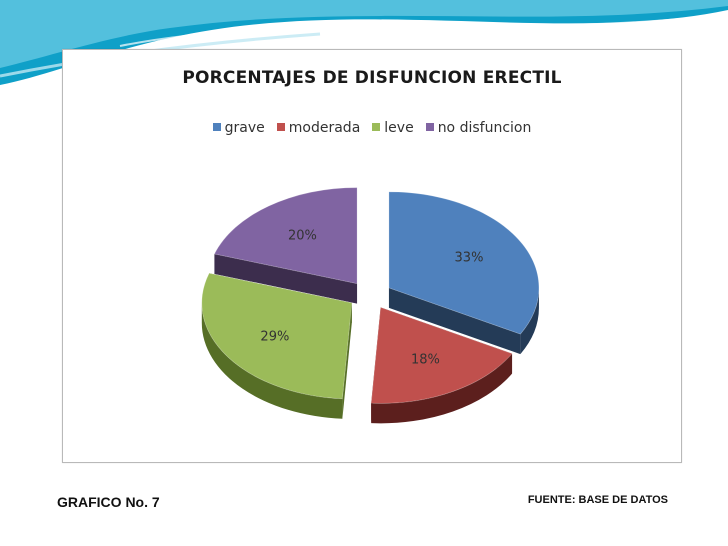  I want to click on data-label-no-disfuncion: 20%, so click(302, 235).